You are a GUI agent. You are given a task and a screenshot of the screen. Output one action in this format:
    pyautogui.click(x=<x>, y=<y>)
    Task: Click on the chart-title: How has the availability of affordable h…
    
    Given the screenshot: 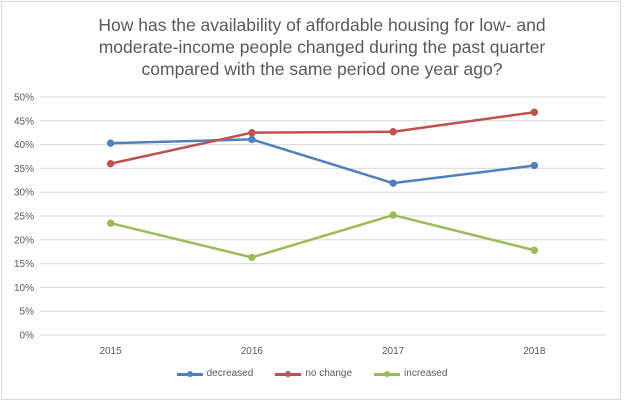 What is the action you would take?
    pyautogui.click(x=322, y=47)
    